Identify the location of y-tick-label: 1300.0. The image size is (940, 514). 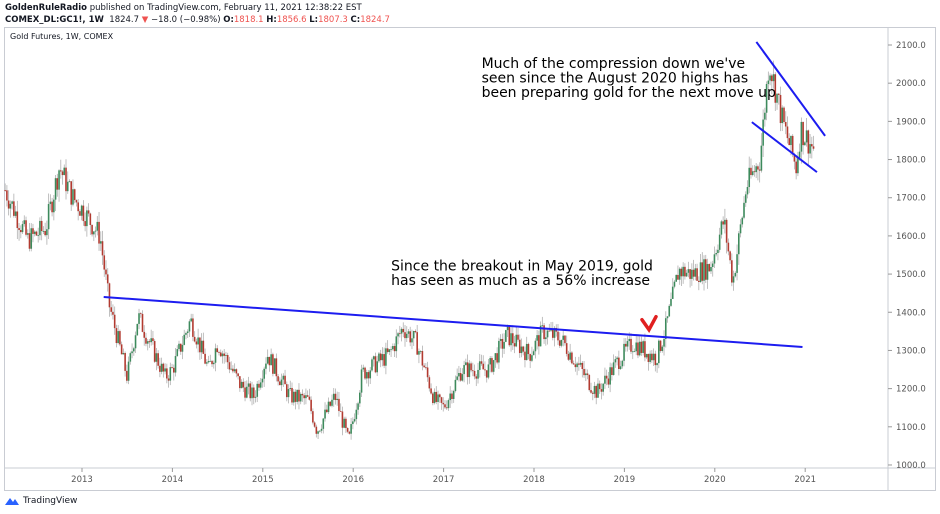
(911, 351).